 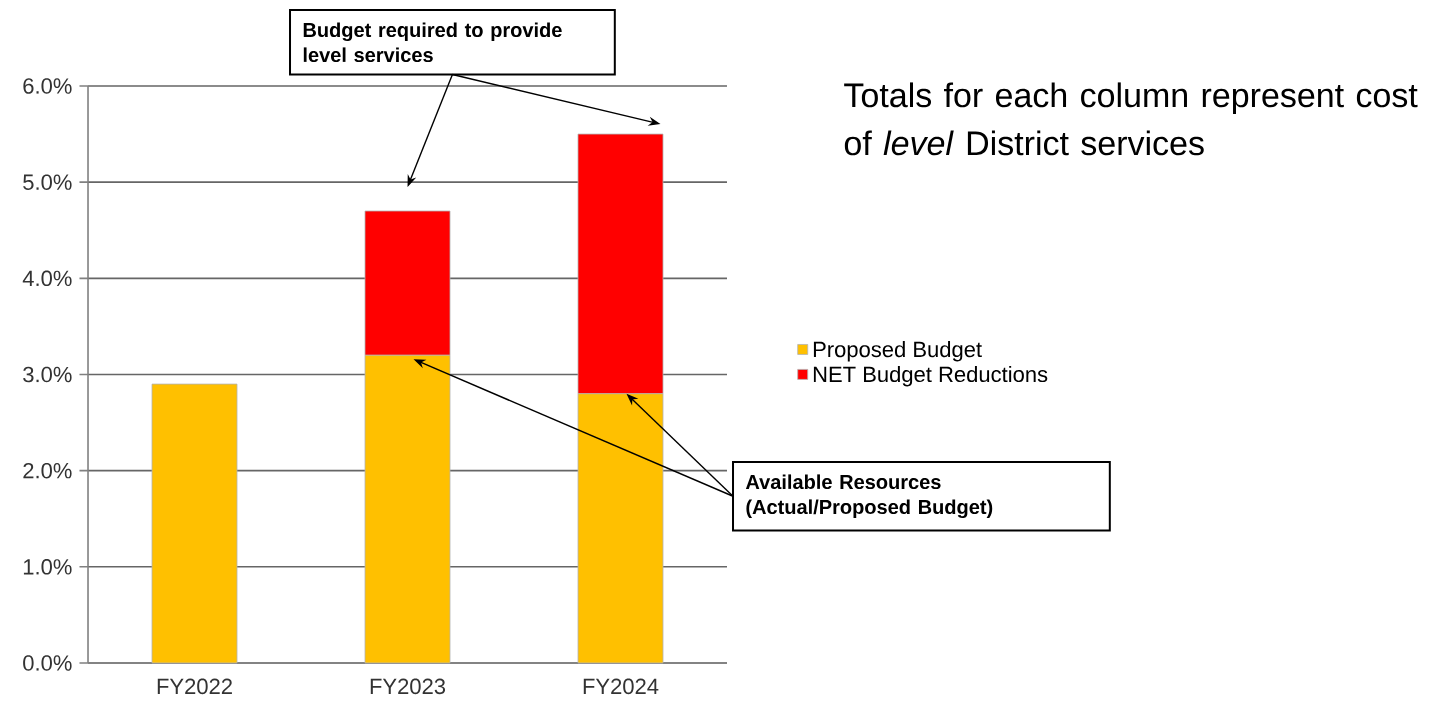 I want to click on y-tick-label: 6.0%, so click(x=47, y=86).